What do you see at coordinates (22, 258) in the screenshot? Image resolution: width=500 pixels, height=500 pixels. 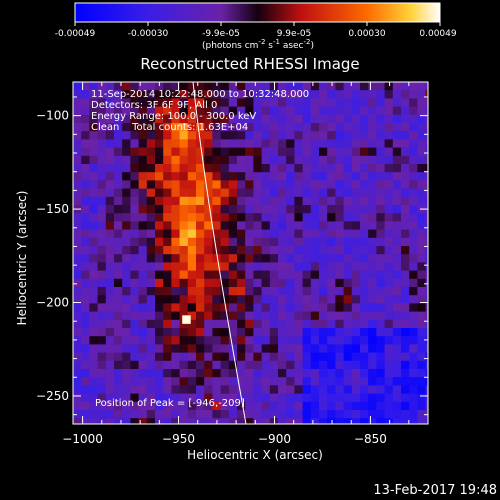 I see `y-axis-label: Heliocentric Y (arcsec)` at bounding box center [22, 258].